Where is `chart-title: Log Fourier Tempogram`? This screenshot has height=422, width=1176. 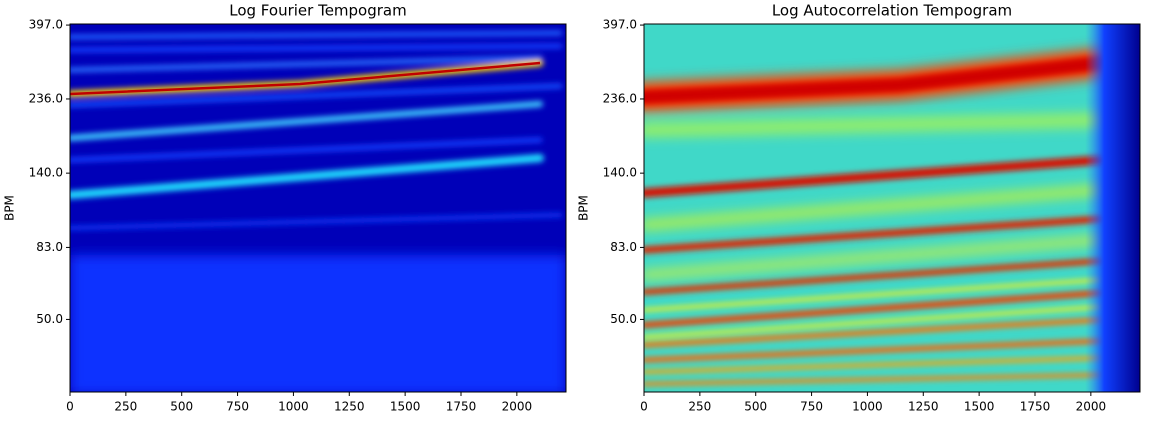
chart-title: Log Fourier Tempogram is located at coordinates (317, 11).